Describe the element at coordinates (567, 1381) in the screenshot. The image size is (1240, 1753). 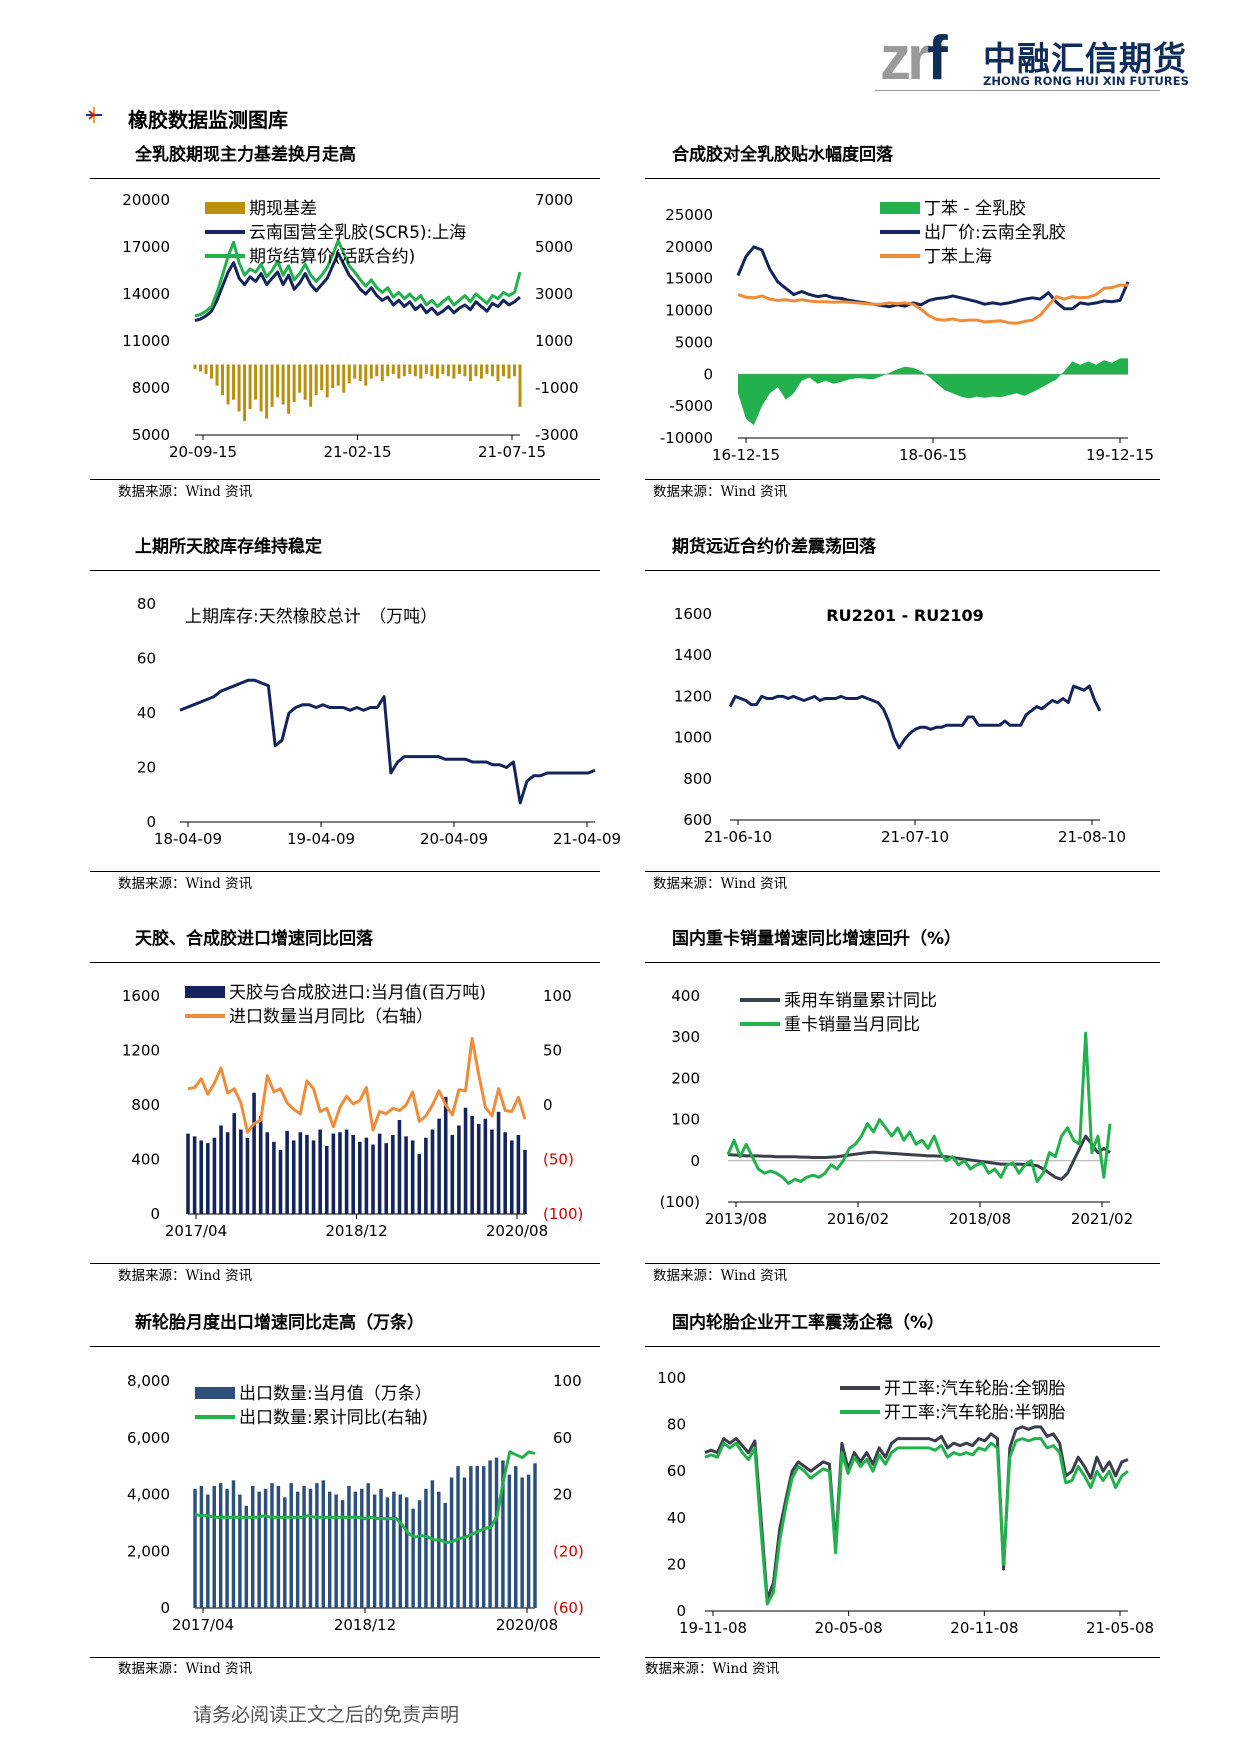
I see `y2-tick-label: 100` at that location.